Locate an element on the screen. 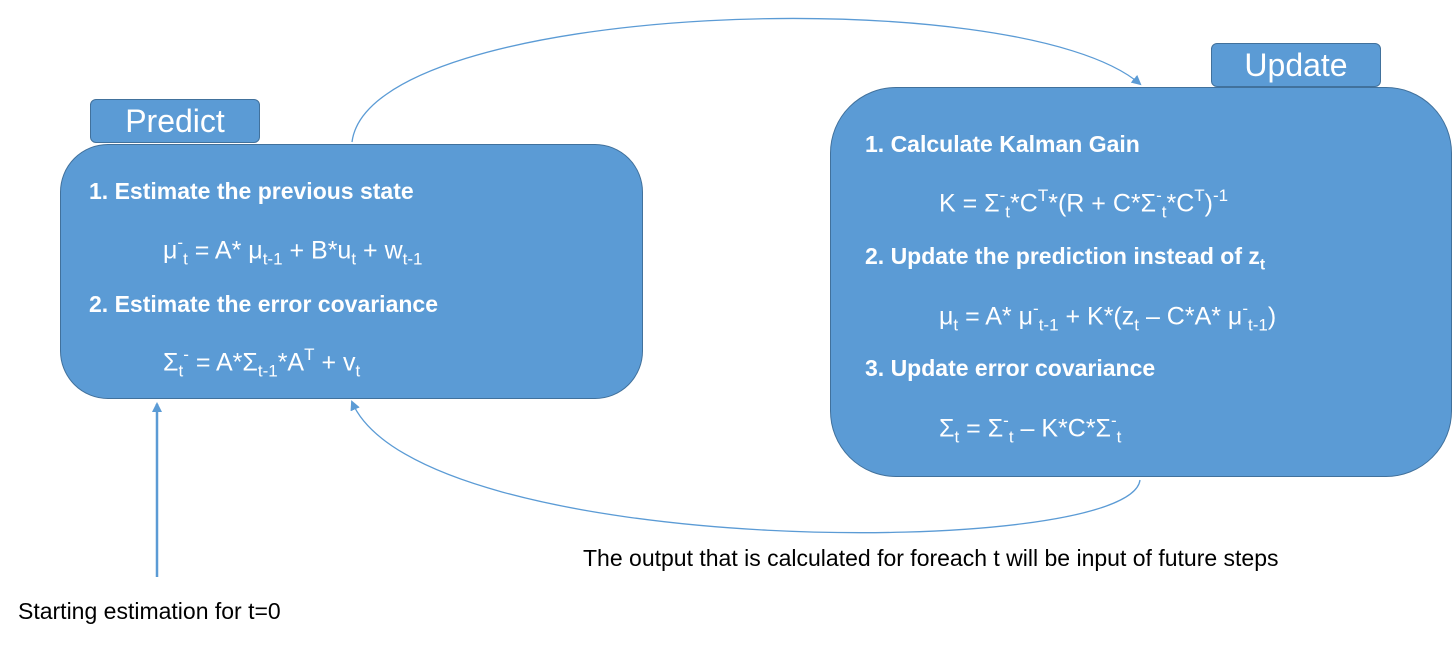  update-tab-label: Update is located at coordinates (1296, 64).